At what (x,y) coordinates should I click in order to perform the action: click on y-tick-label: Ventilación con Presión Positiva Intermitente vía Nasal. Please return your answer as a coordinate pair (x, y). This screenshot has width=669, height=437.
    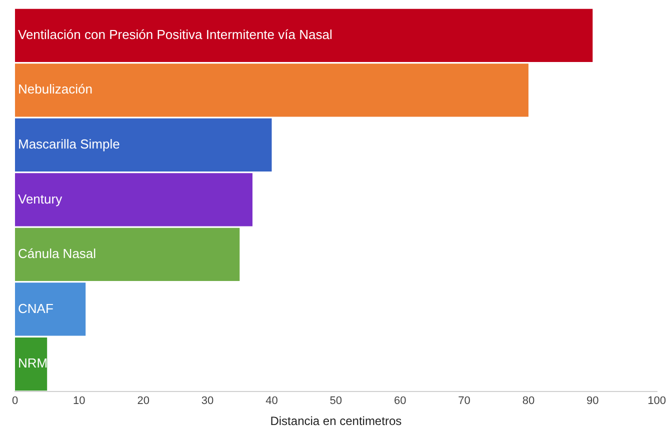
    Looking at the image, I should click on (175, 34).